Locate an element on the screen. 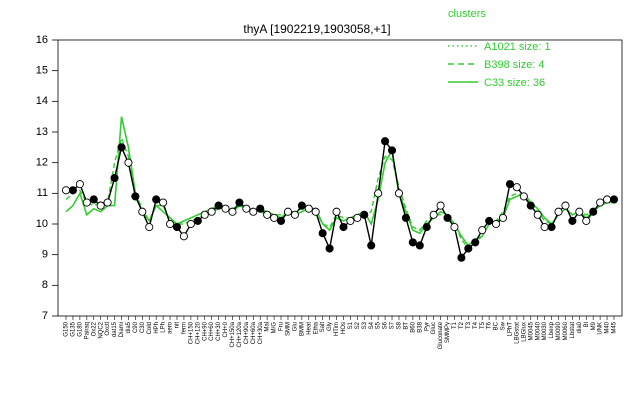  x-tick-label: B60 is located at coordinates (413, 326).